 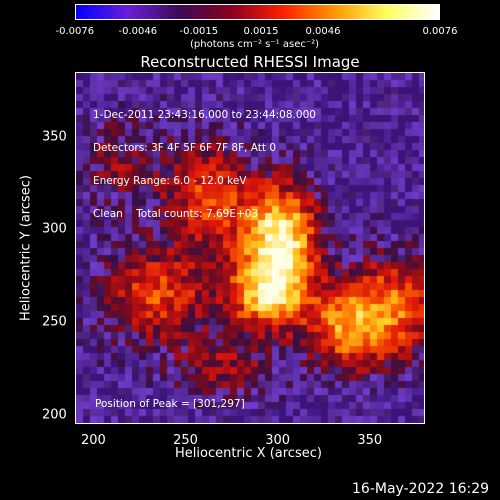 What do you see at coordinates (255, 44) in the screenshot?
I see `colorbar-unit-label: (photons cm⁻² s⁻¹ asec⁻²)` at bounding box center [255, 44].